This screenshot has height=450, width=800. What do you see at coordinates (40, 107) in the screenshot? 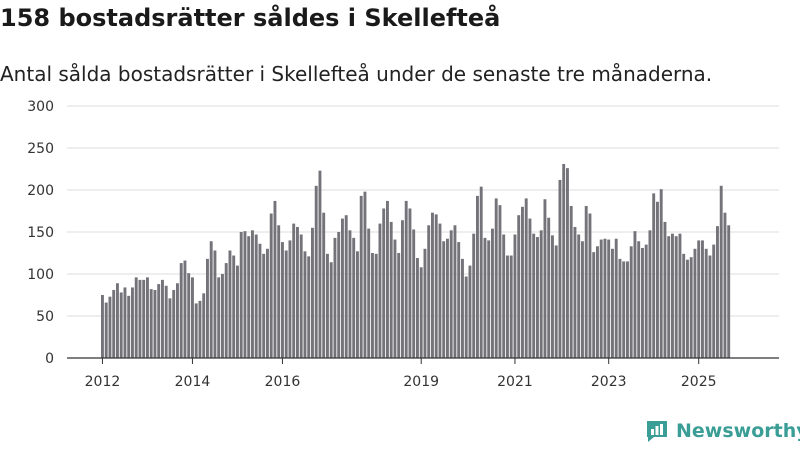
I see `y-tick-label: 300` at bounding box center [40, 107].